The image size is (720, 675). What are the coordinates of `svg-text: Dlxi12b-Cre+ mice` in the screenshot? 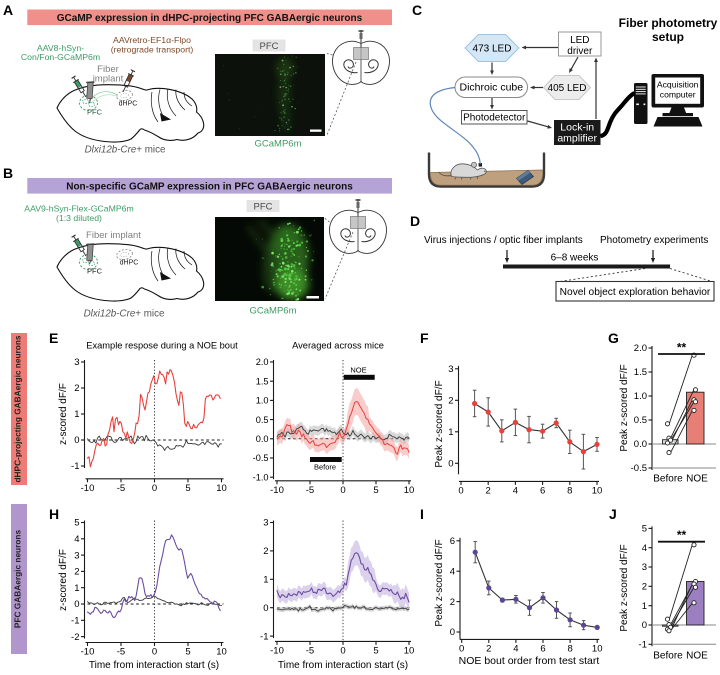 It's located at (124, 314).